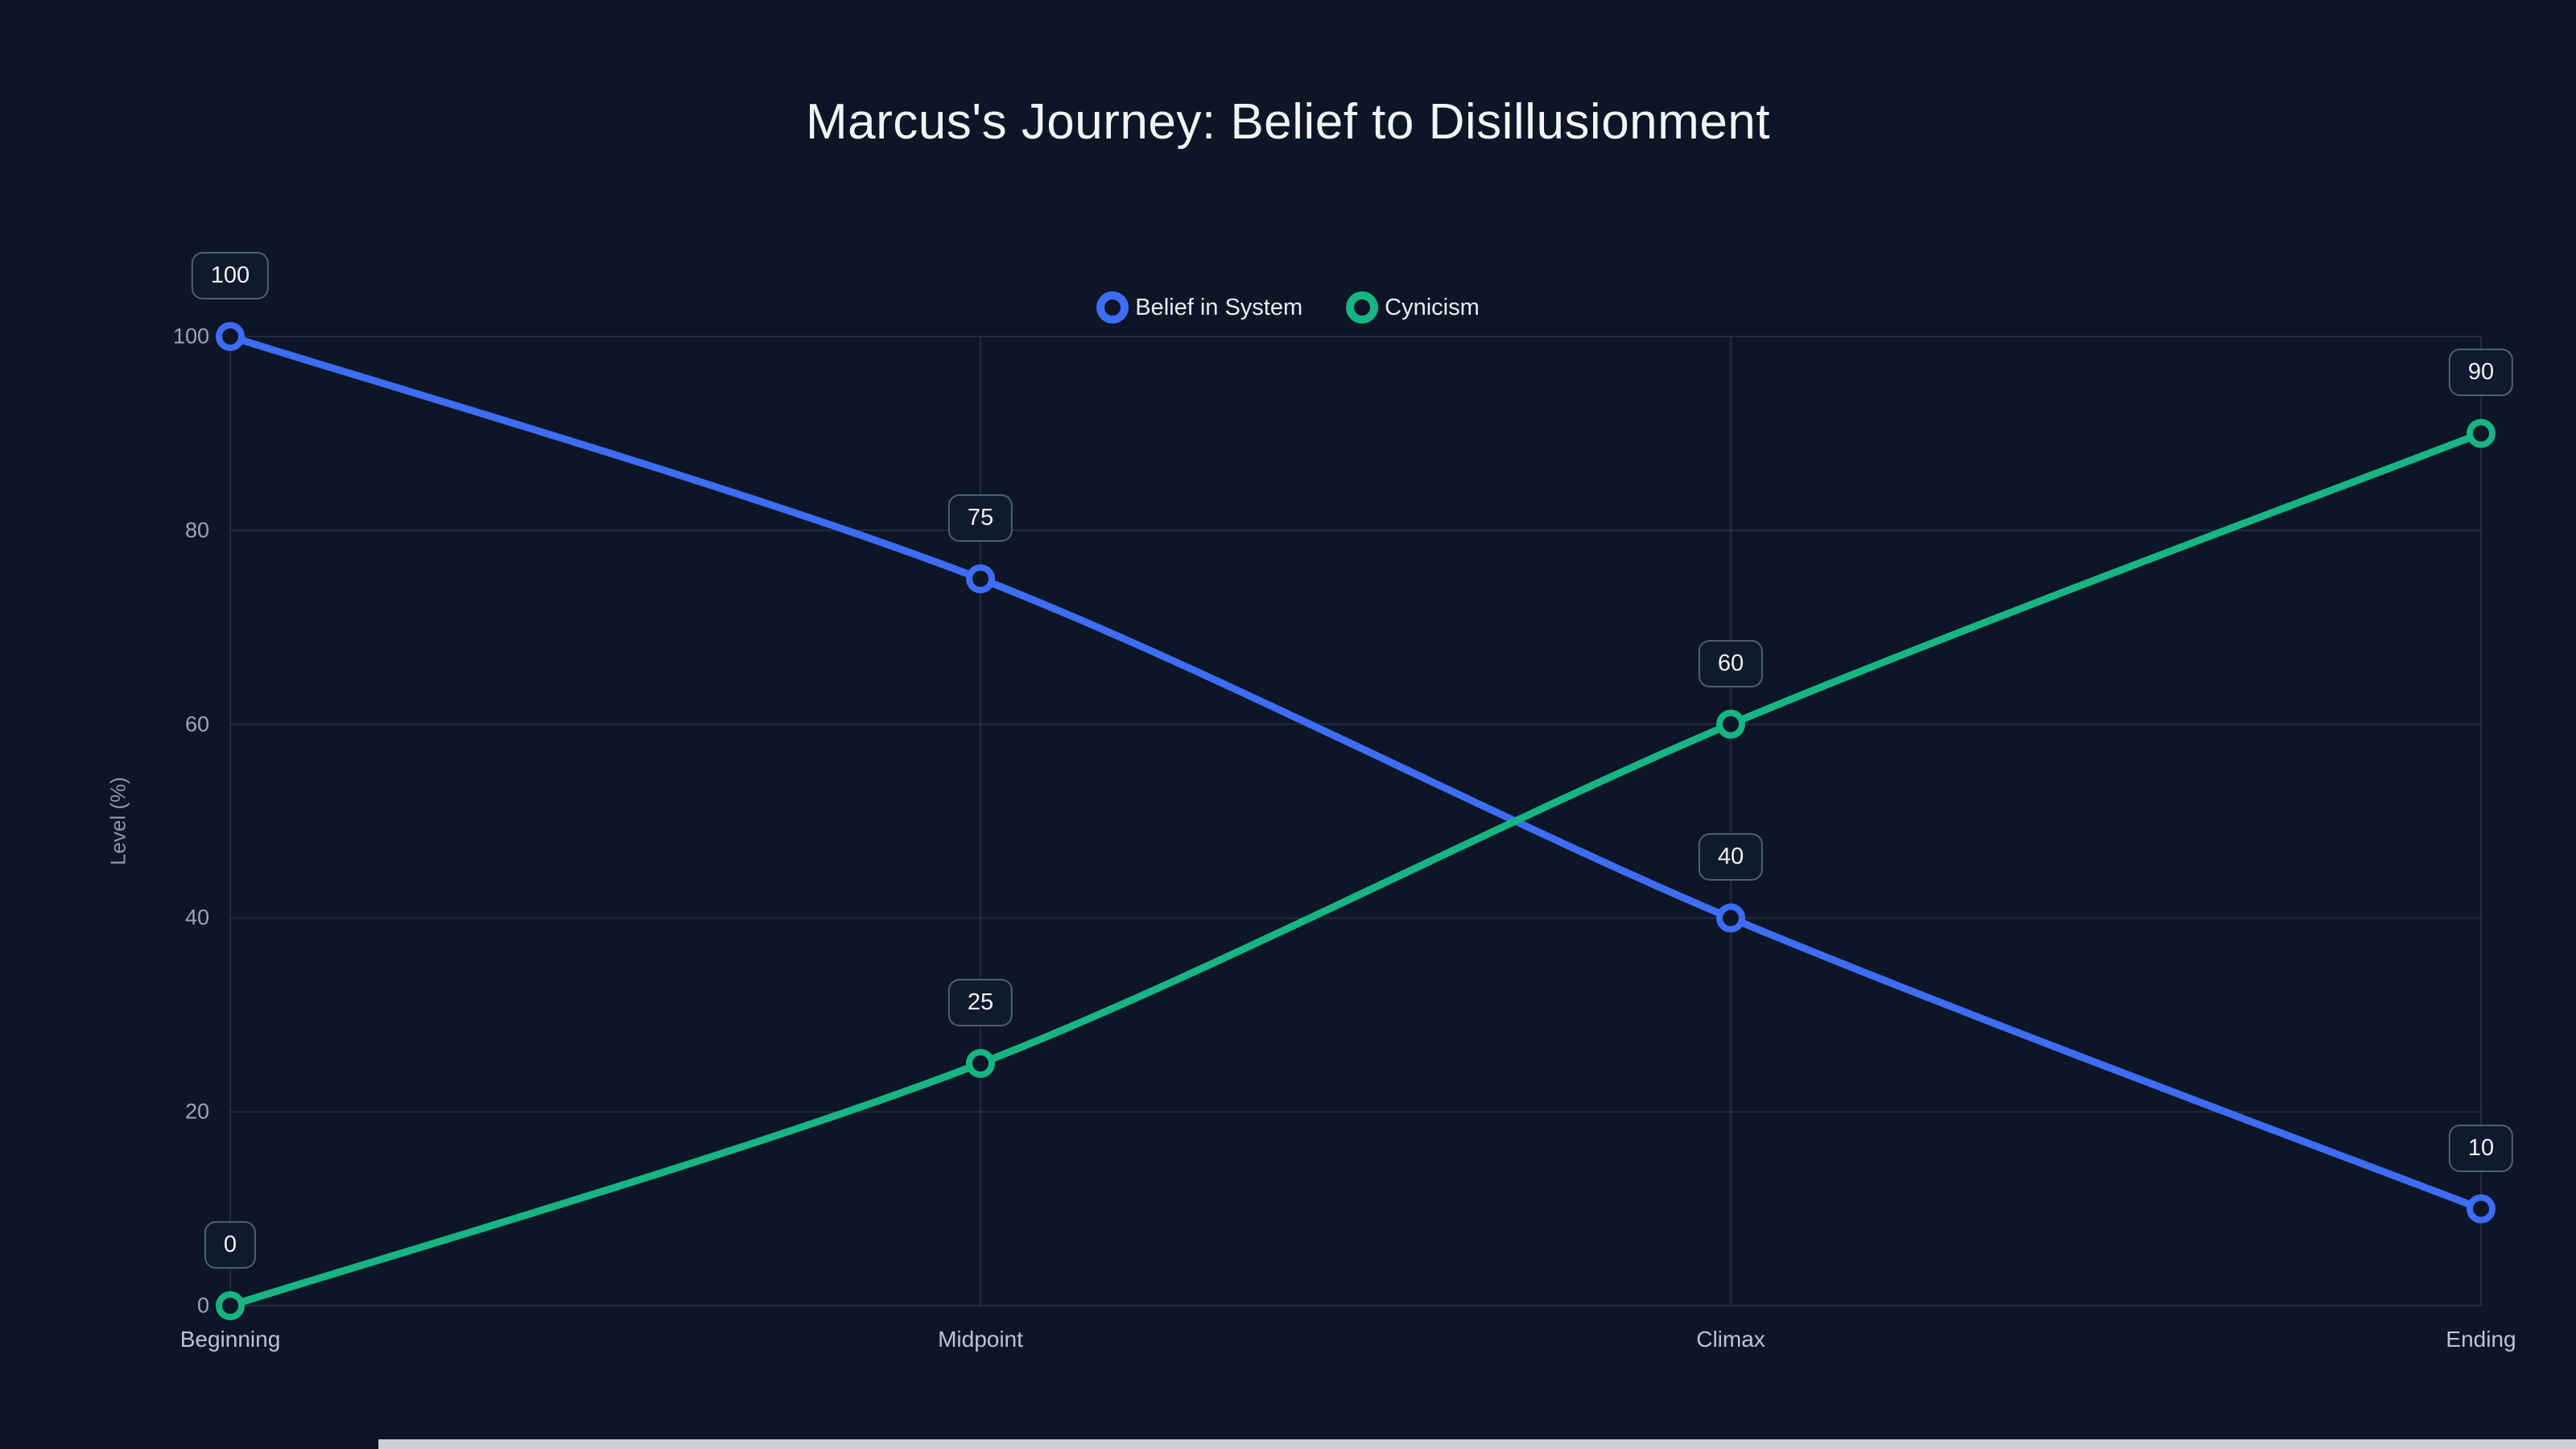 Image resolution: width=2576 pixels, height=1449 pixels. Describe the element at coordinates (2481, 1339) in the screenshot. I see `x-axis-label: Ending` at that location.